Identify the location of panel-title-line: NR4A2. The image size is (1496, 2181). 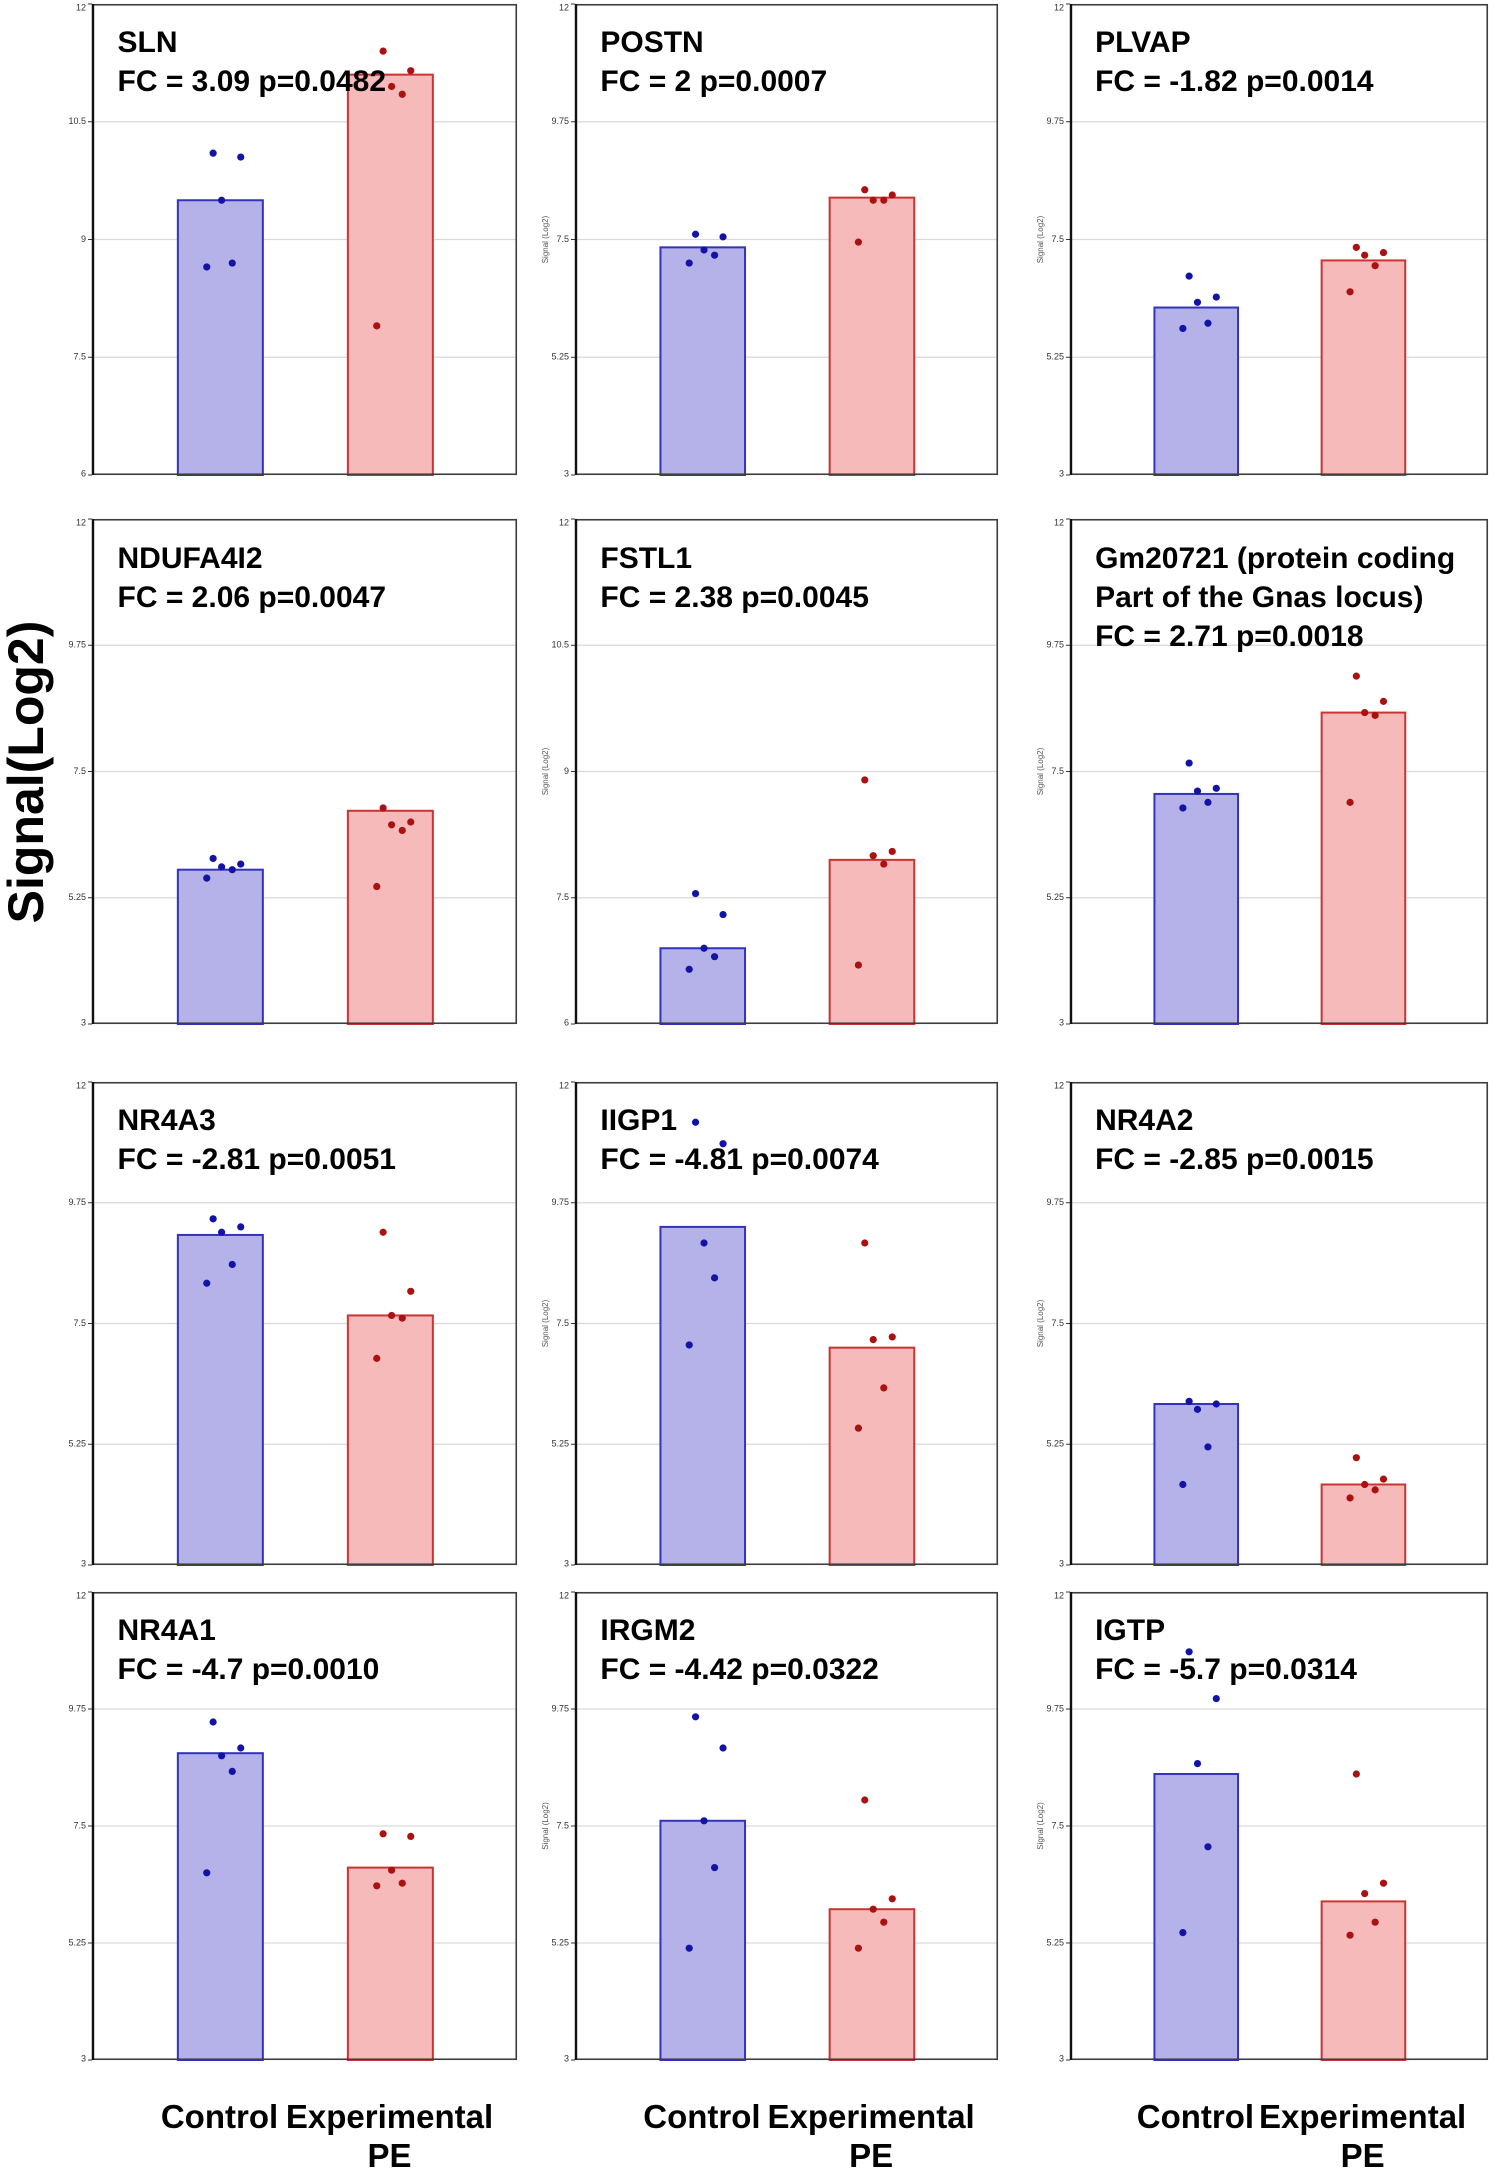
(1144, 1121).